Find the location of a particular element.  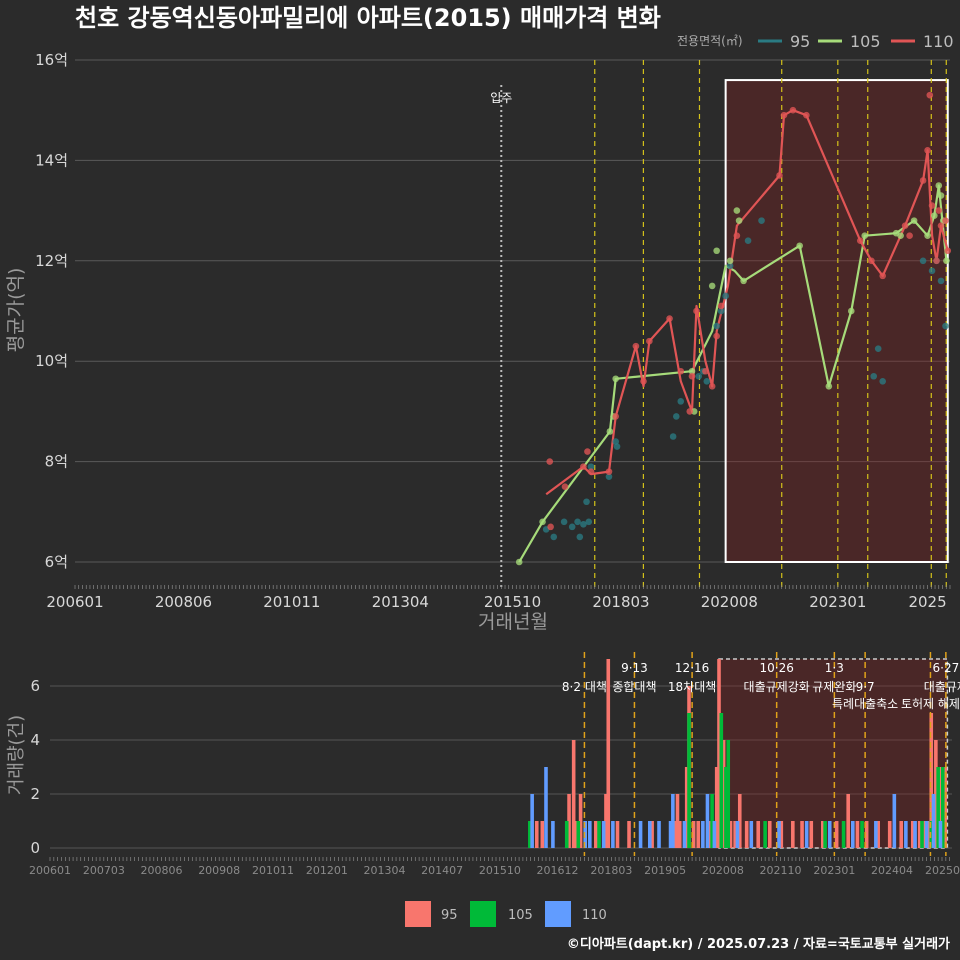

policy-annotation: 12·16 is located at coordinates (692, 668).